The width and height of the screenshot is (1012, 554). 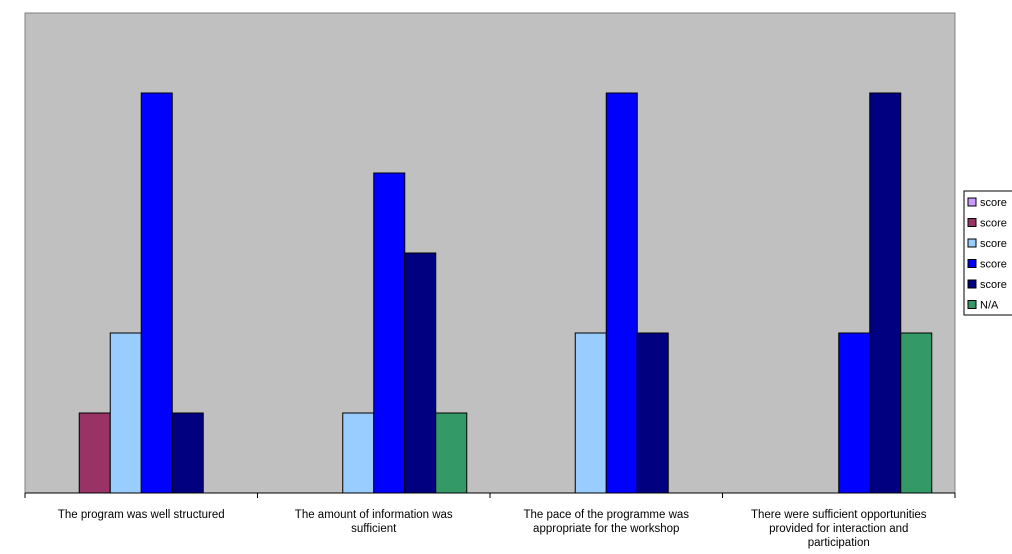 I want to click on category-label-0: The program was well structured, so click(x=141, y=515).